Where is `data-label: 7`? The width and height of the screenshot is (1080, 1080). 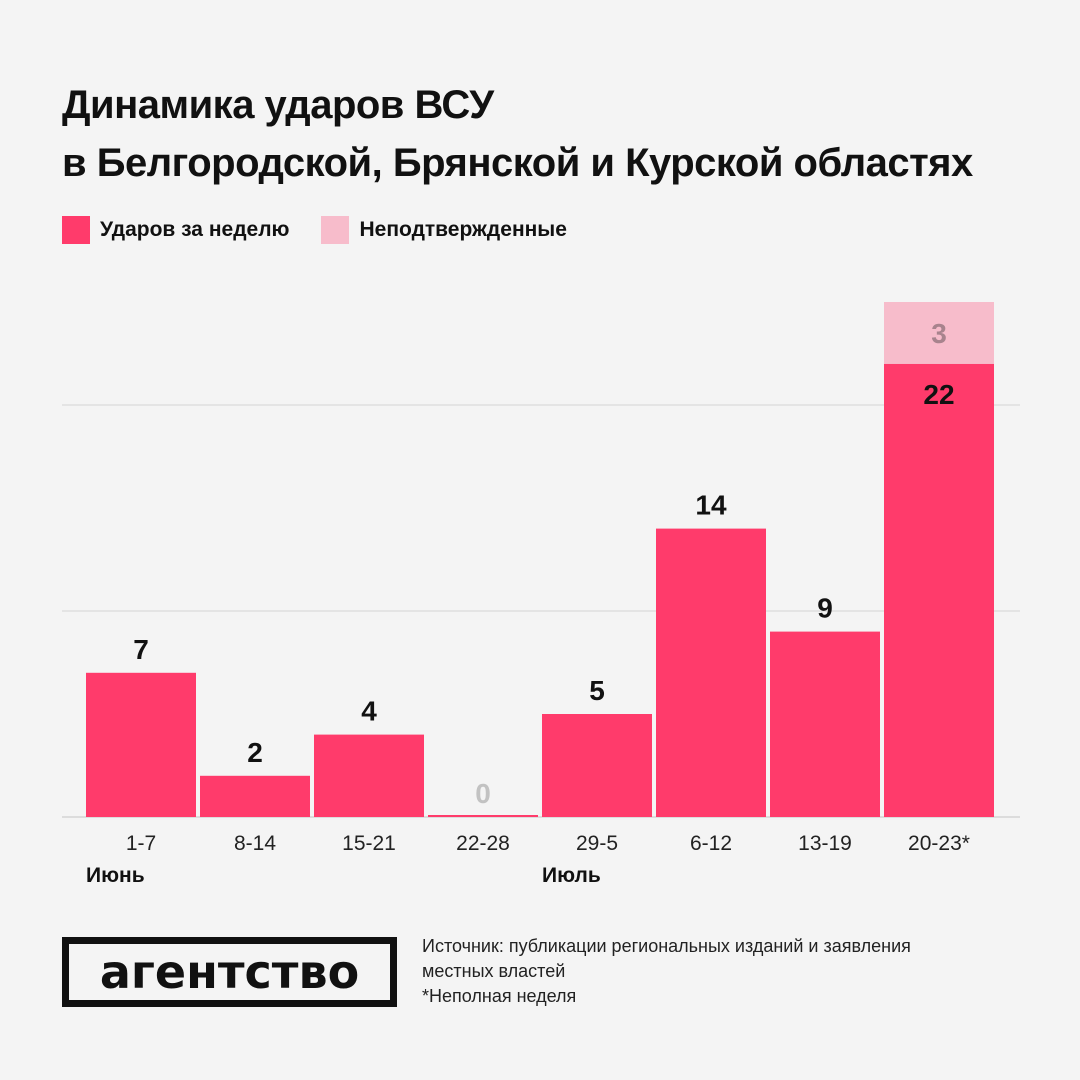 data-label: 7 is located at coordinates (141, 649).